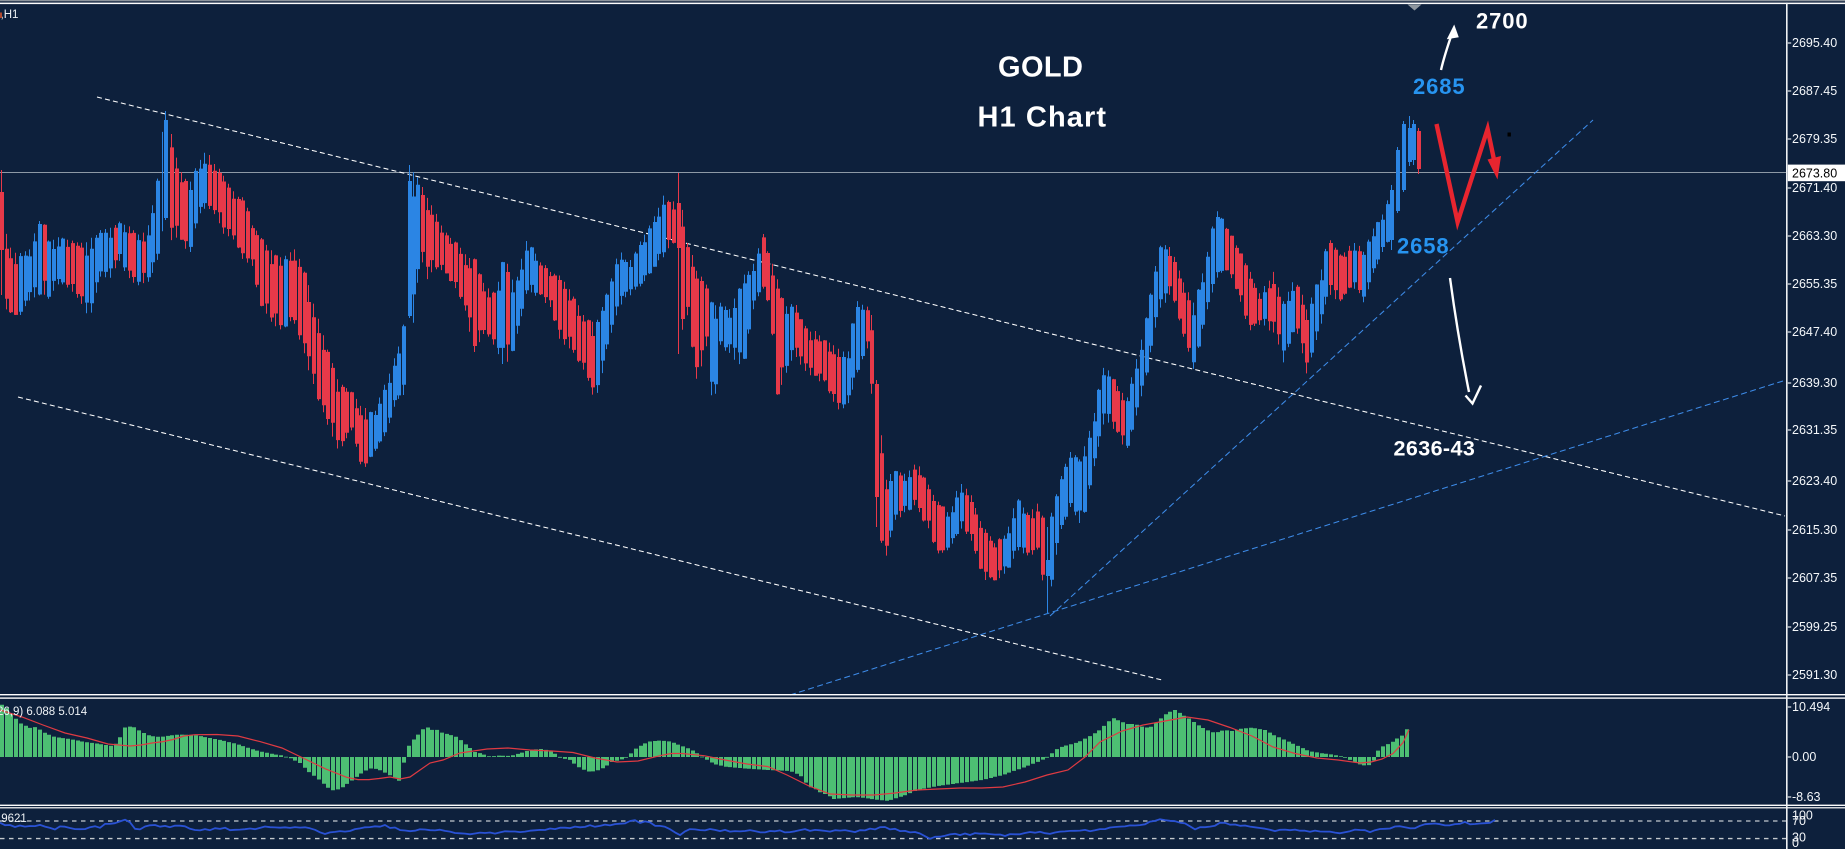 The width and height of the screenshot is (1845, 849). What do you see at coordinates (1799, 821) in the screenshot?
I see `svg-text: 70` at bounding box center [1799, 821].